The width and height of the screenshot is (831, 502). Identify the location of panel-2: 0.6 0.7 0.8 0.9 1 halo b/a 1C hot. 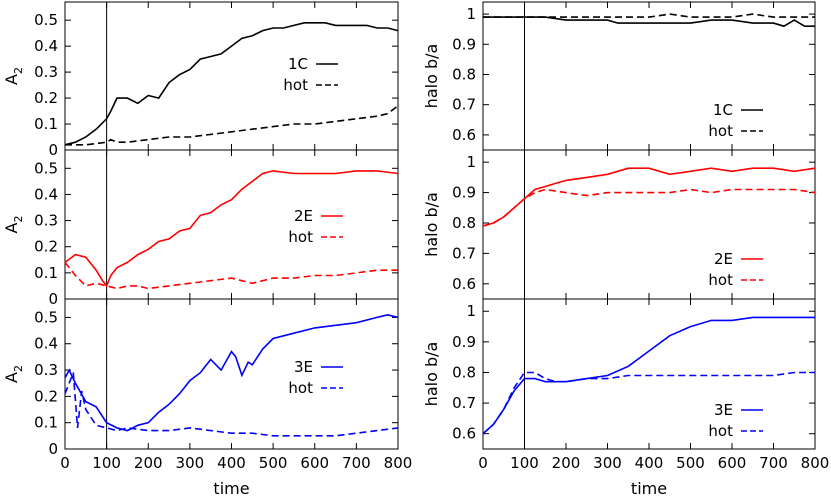
(619, 76).